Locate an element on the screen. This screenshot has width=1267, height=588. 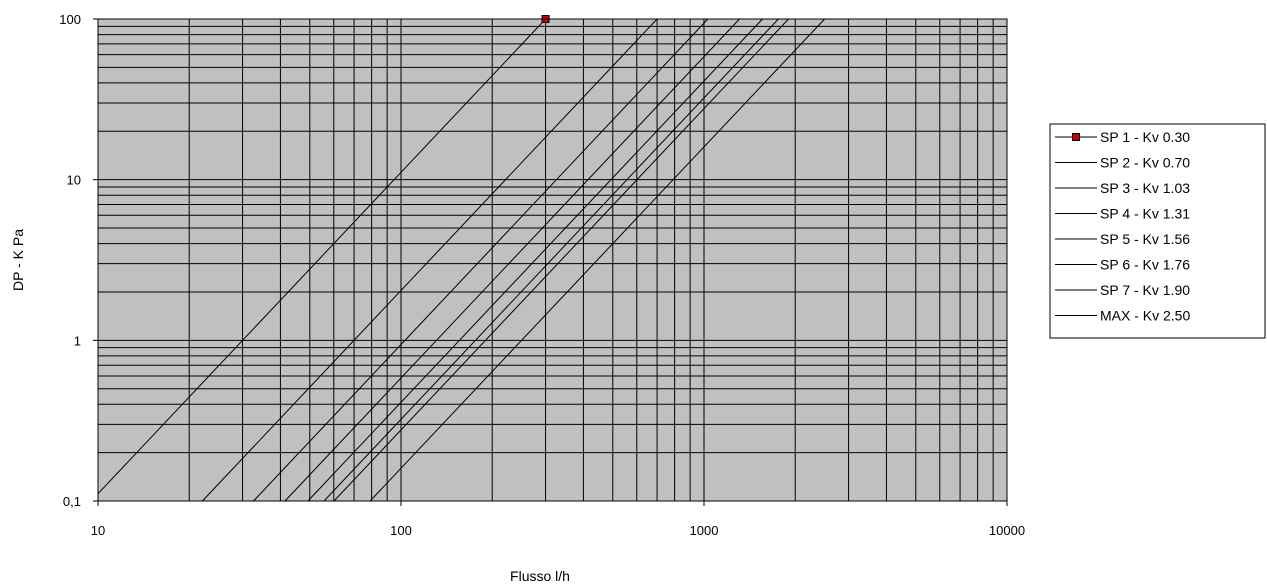
legend-label: SP 1 - Kv 0.30 is located at coordinates (1145, 137).